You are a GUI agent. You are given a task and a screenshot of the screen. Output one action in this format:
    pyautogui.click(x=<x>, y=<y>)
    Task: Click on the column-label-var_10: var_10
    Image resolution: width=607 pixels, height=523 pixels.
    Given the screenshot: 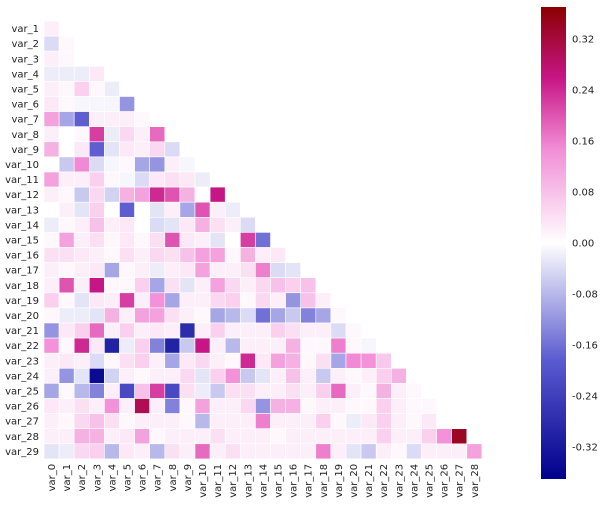 What is the action you would take?
    pyautogui.click(x=203, y=481)
    